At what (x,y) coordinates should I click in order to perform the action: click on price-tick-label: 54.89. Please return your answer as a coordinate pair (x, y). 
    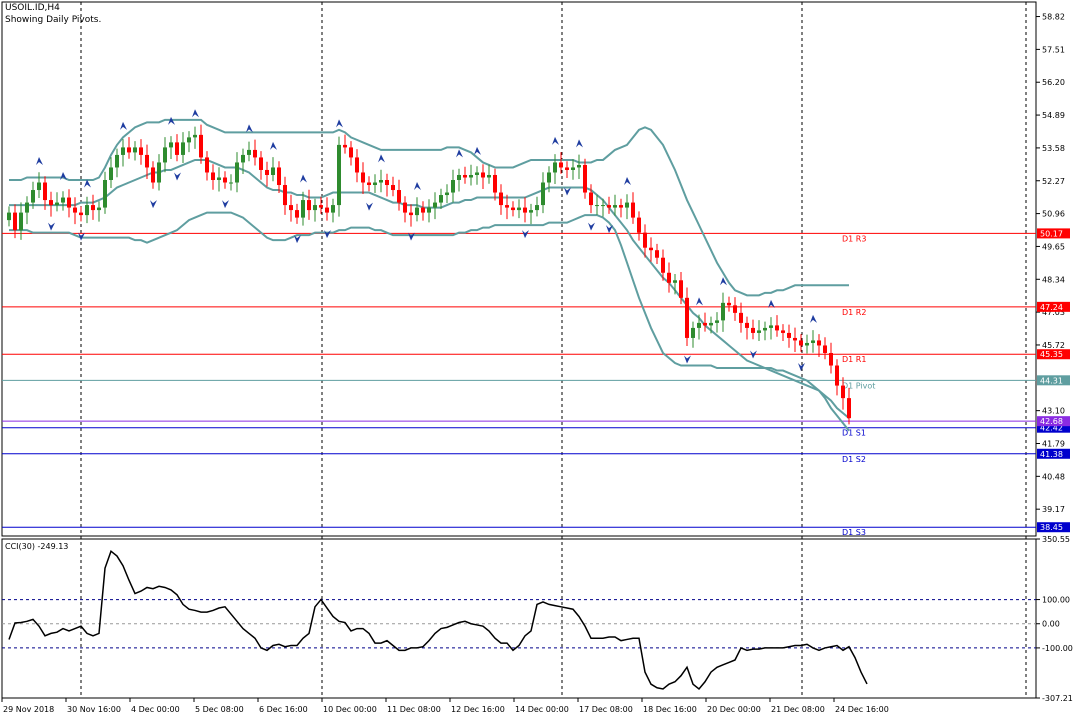
    Looking at the image, I should click on (1053, 115).